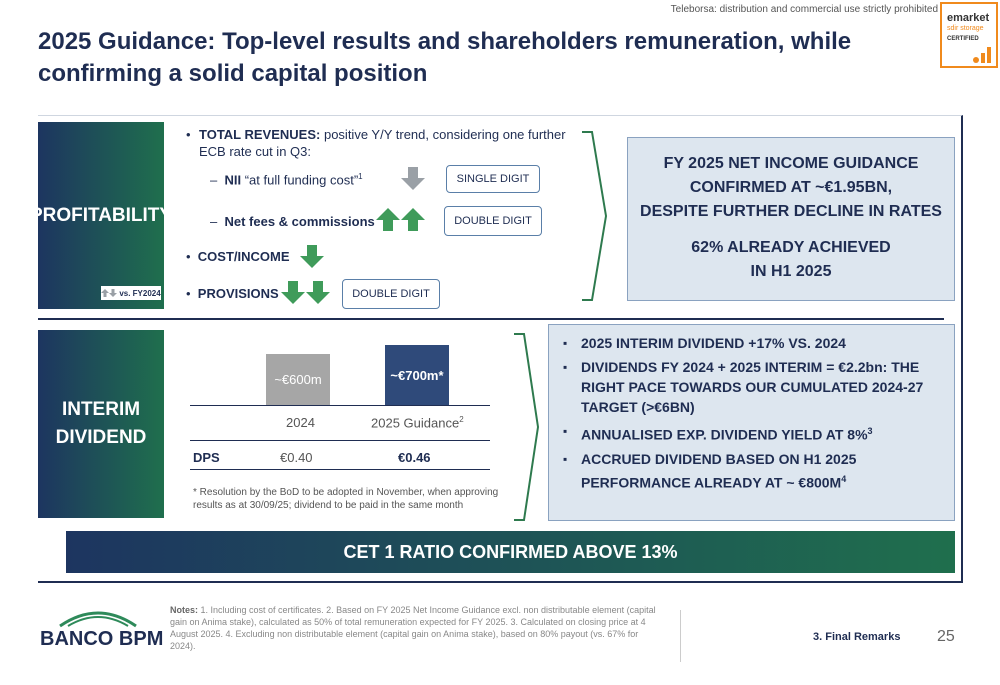  I want to click on notes-label: Notes:, so click(184, 610).